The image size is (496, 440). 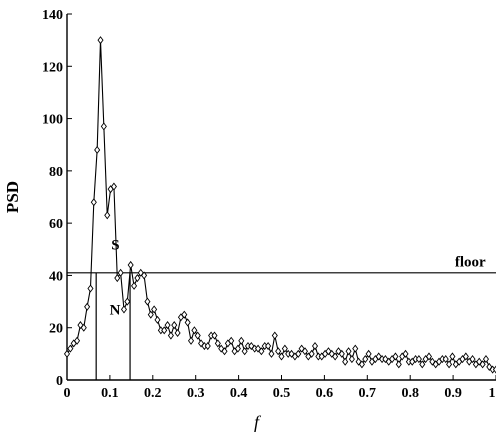 What do you see at coordinates (110, 393) in the screenshot?
I see `x-tick-label: 0.1` at bounding box center [110, 393].